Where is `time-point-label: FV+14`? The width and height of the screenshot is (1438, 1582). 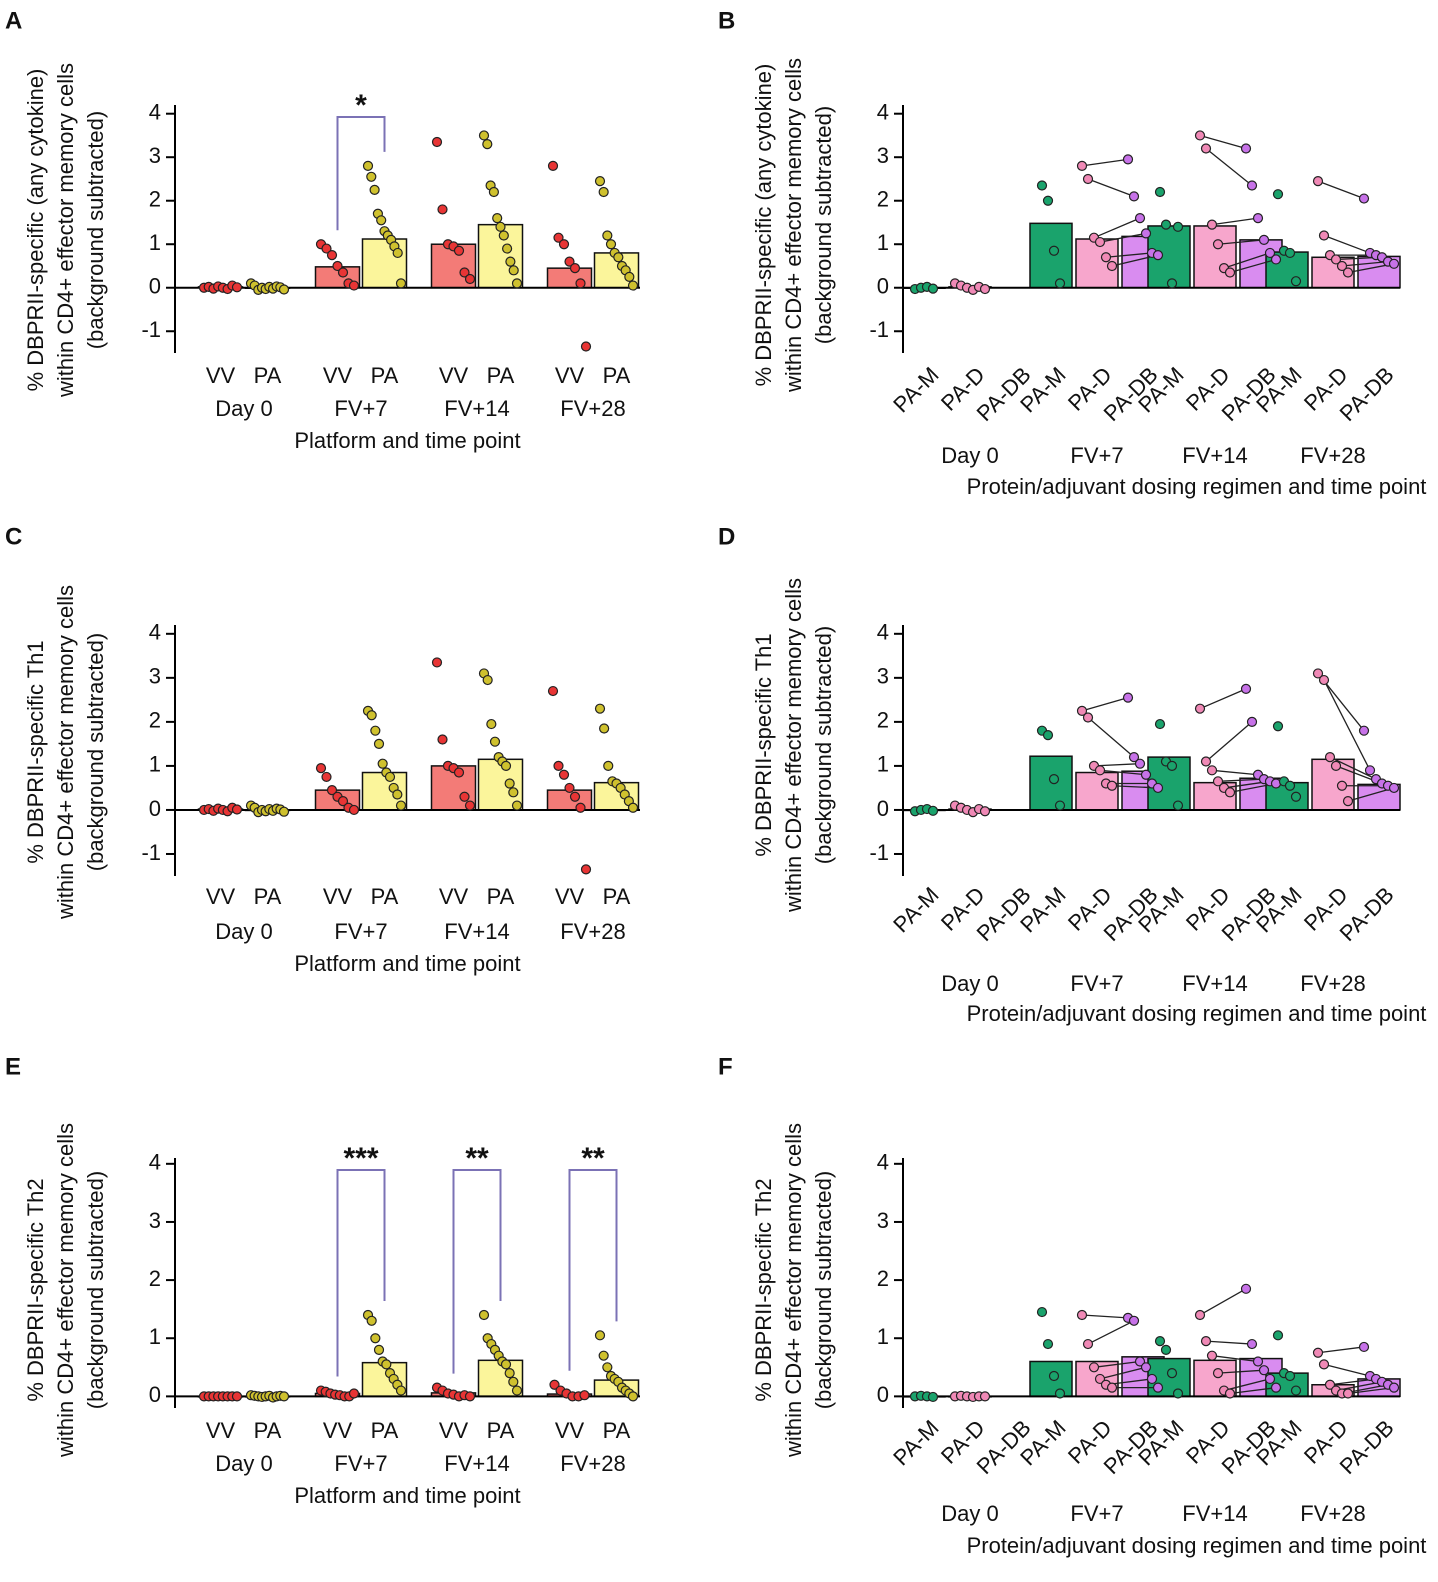
time-point-label: FV+14 is located at coordinates (476, 931).